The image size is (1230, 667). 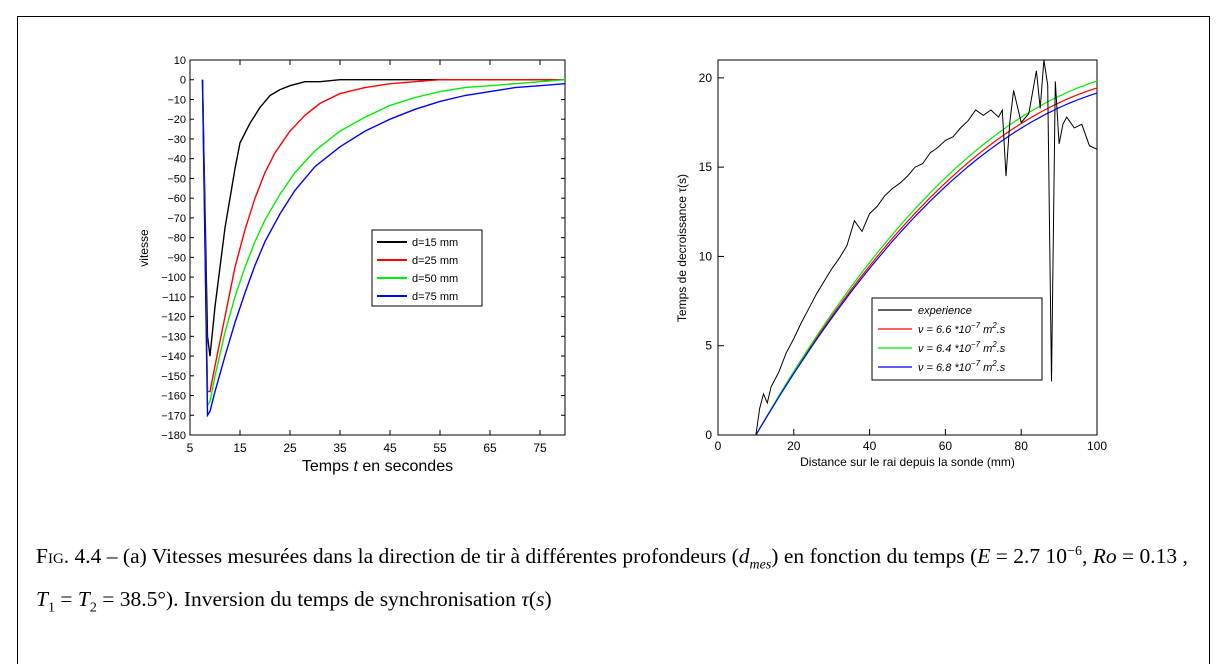 What do you see at coordinates (946, 446) in the screenshot?
I see `x-tick-label: 60` at bounding box center [946, 446].